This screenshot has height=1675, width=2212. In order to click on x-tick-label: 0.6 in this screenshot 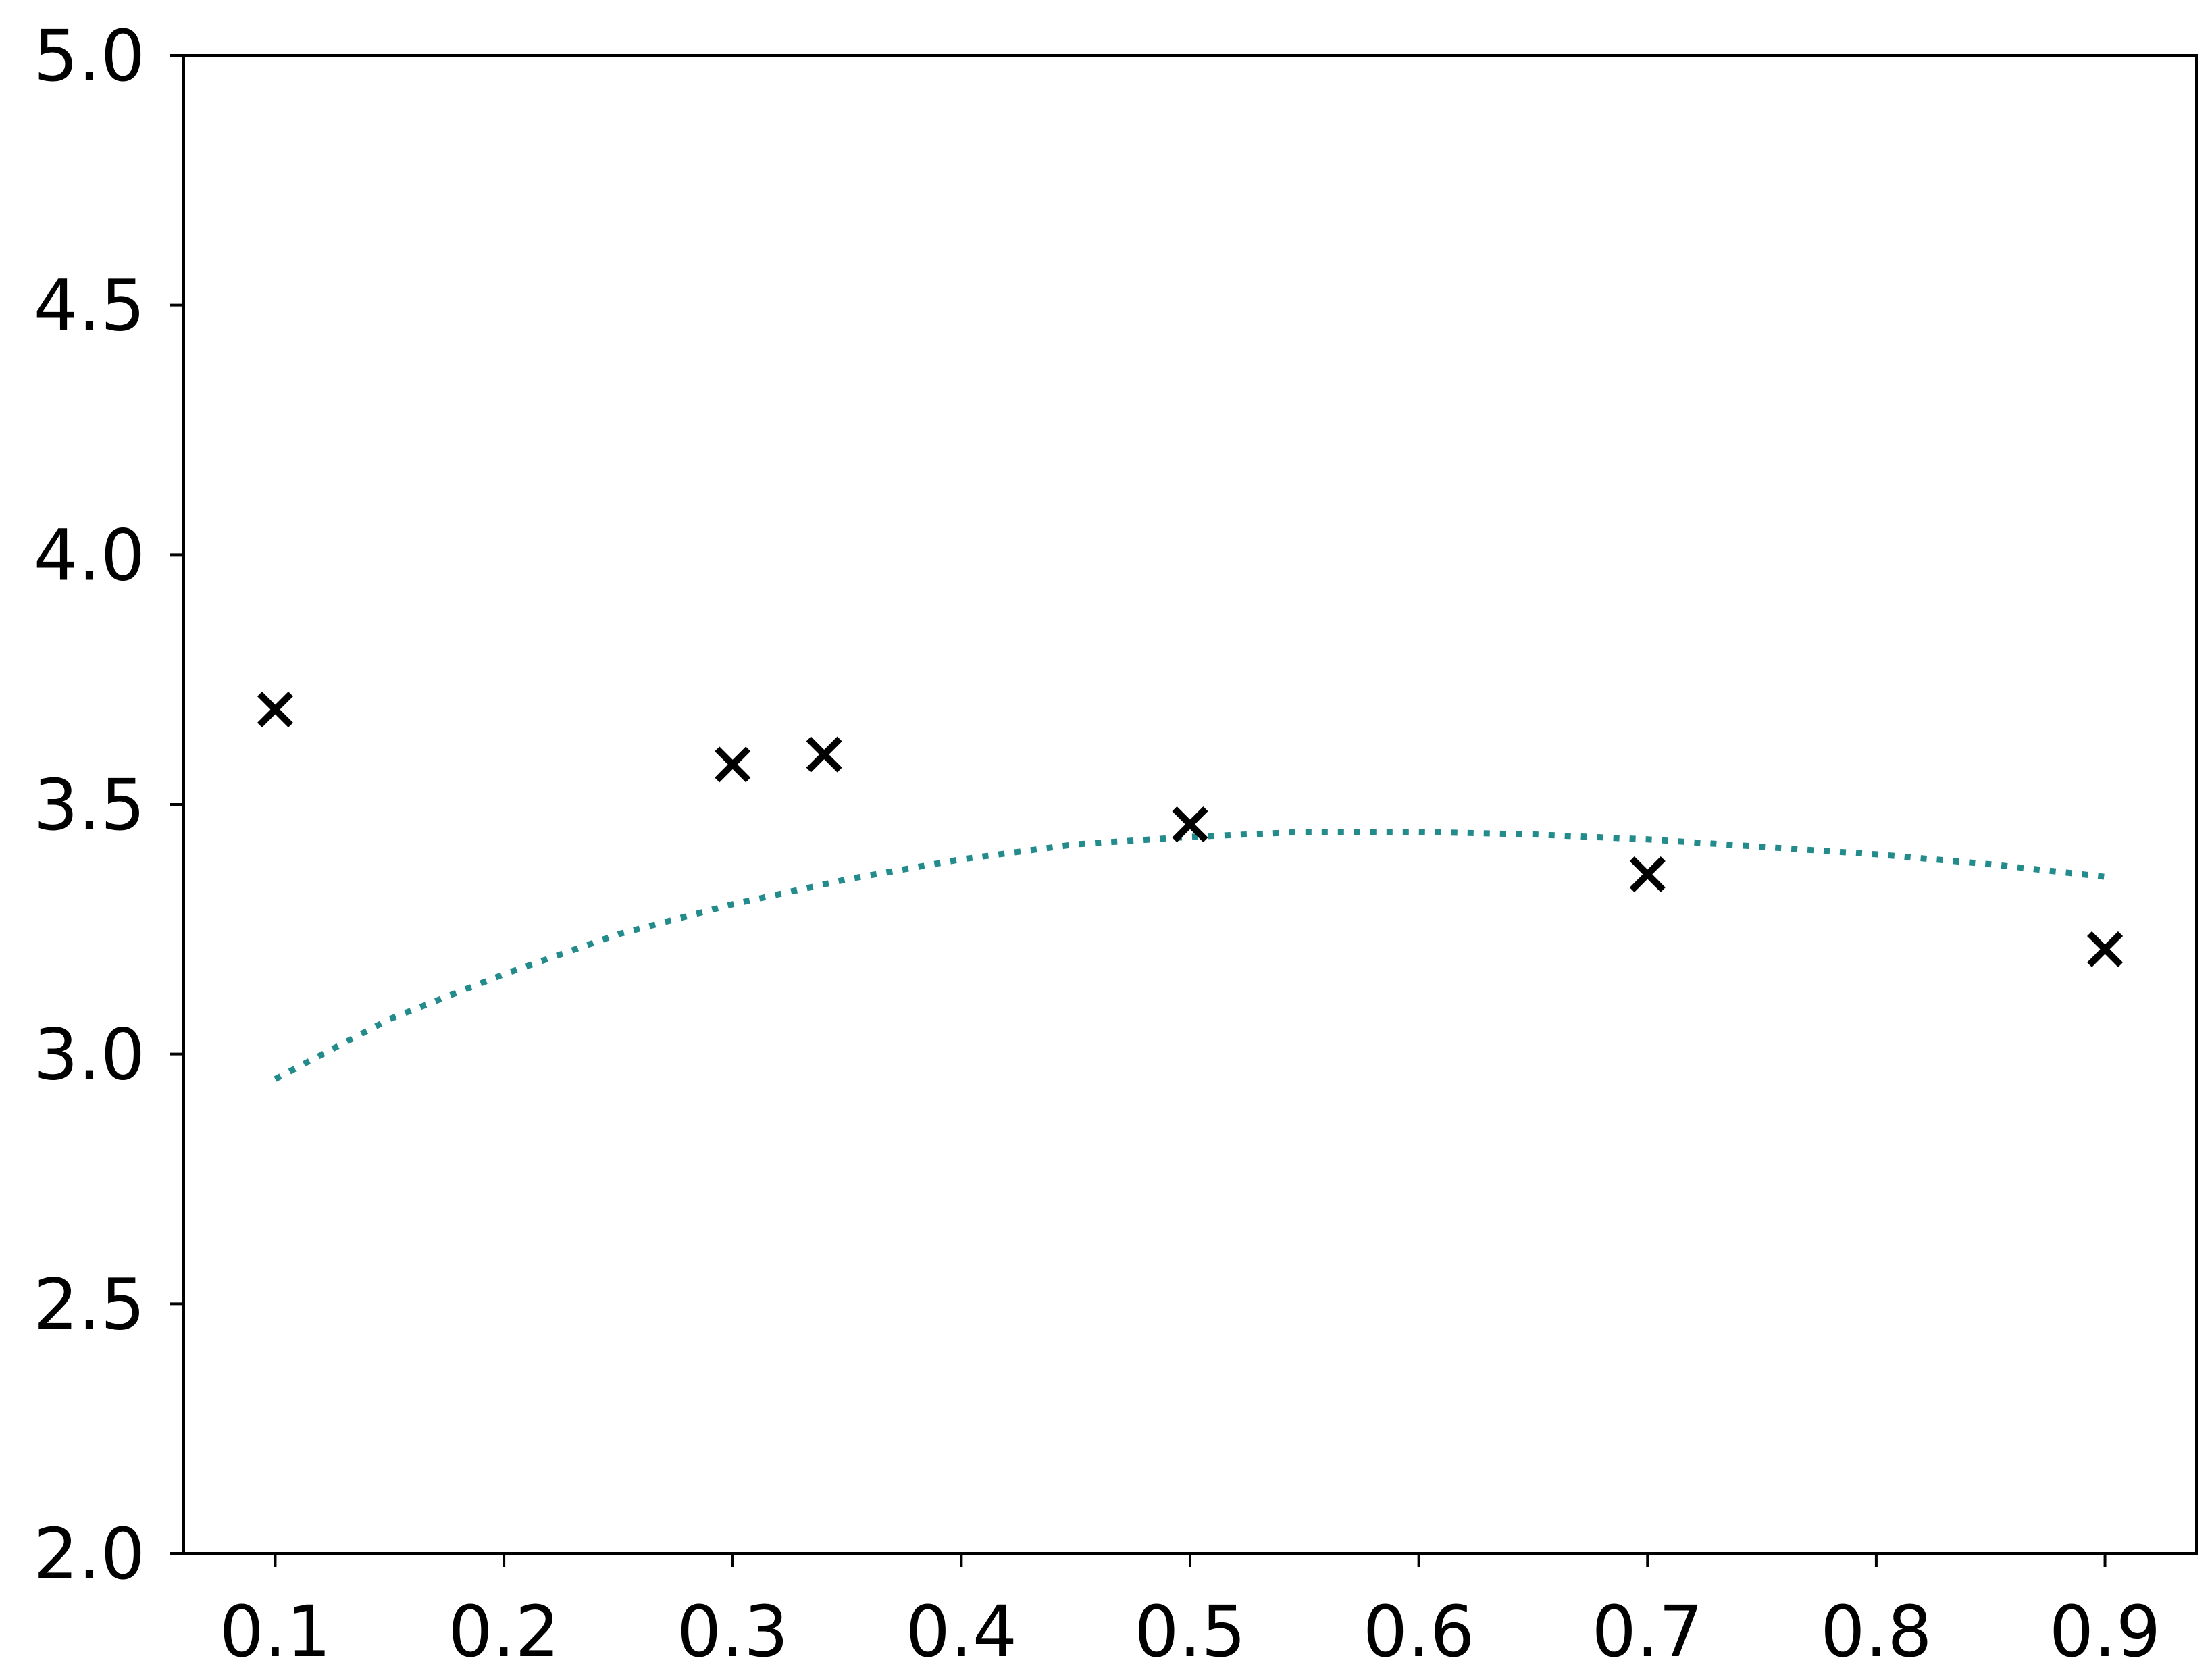, I will do `click(1418, 1632)`.